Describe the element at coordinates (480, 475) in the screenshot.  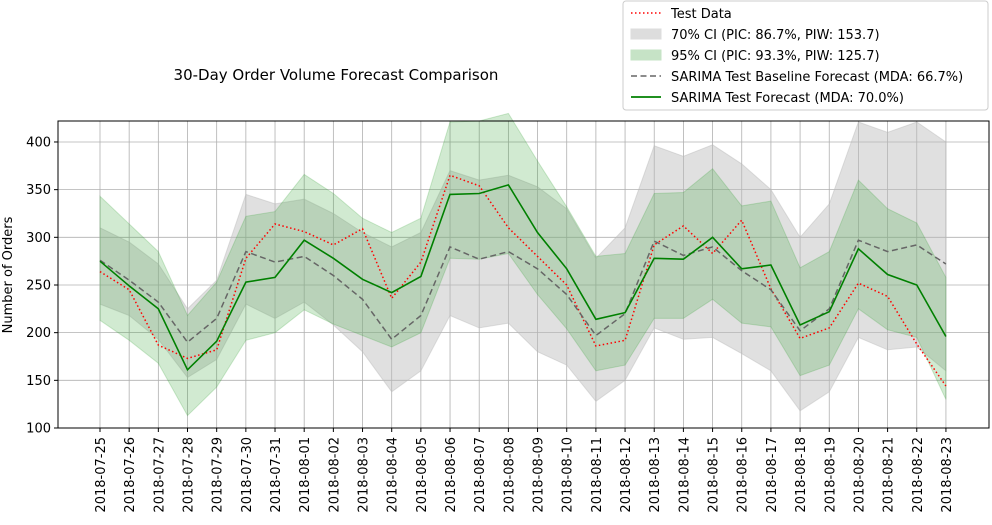
I see `x-tick-label: 2018-08-07` at that location.